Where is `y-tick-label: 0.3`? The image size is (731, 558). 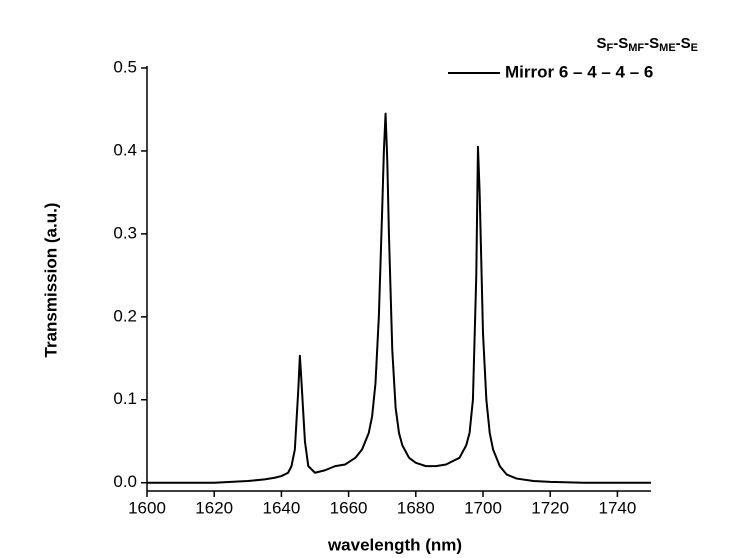
y-tick-label: 0.3 is located at coordinates (125, 232).